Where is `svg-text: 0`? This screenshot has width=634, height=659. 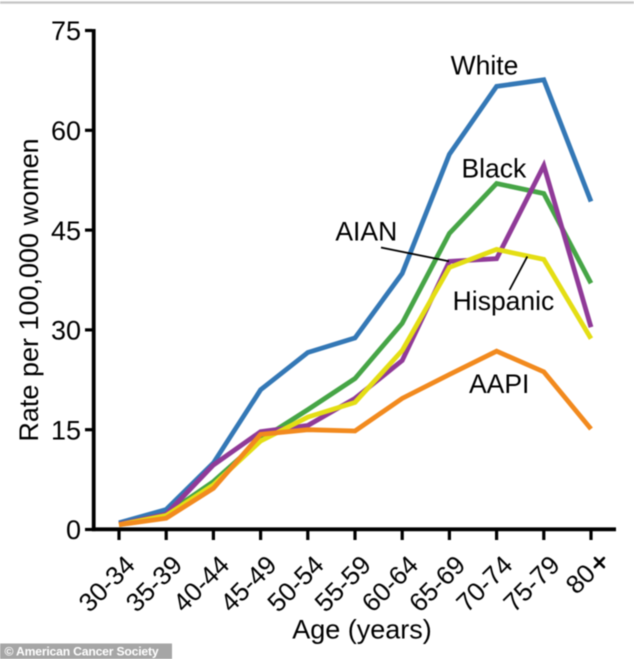 svg-text: 0 is located at coordinates (73, 530).